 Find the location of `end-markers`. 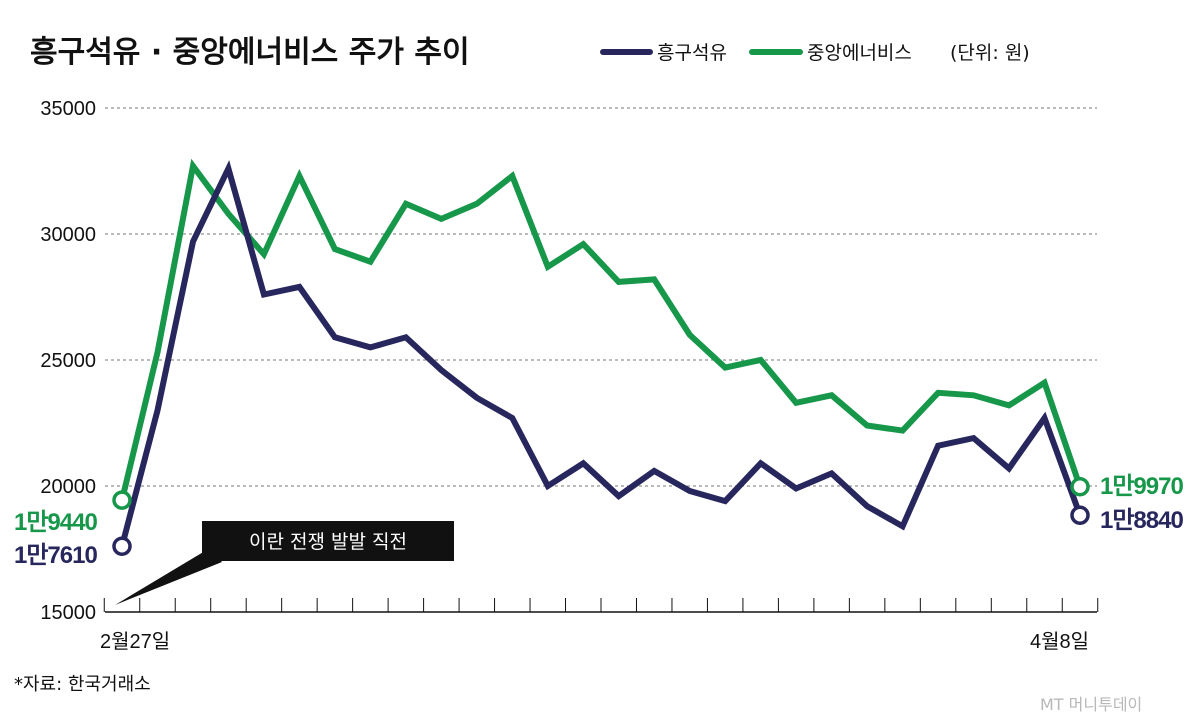

end-markers is located at coordinates (601, 516).